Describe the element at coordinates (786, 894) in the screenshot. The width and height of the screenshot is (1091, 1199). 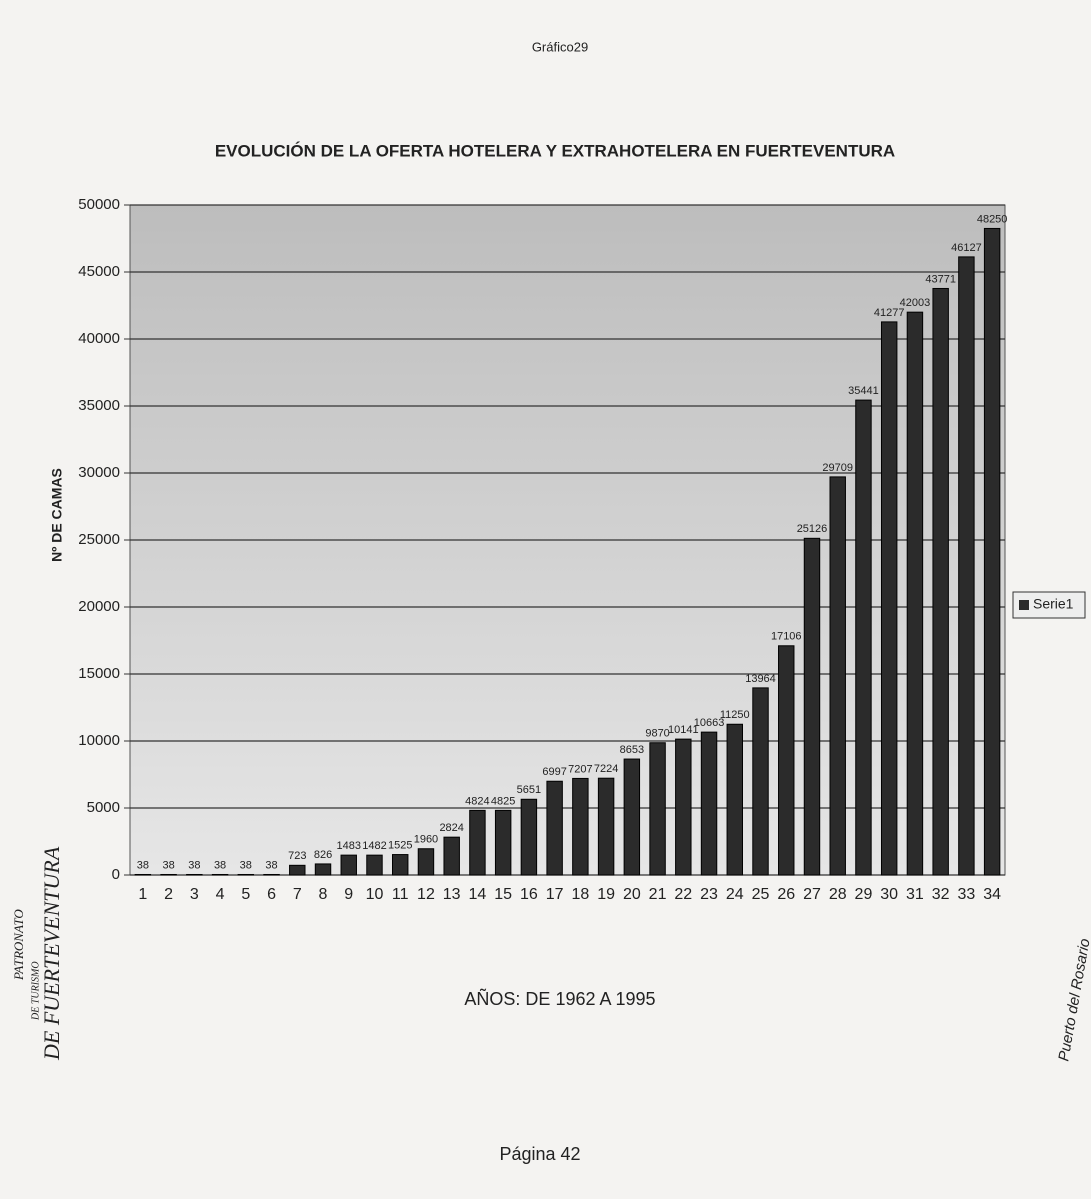
I see `x-tick-label: 26` at that location.